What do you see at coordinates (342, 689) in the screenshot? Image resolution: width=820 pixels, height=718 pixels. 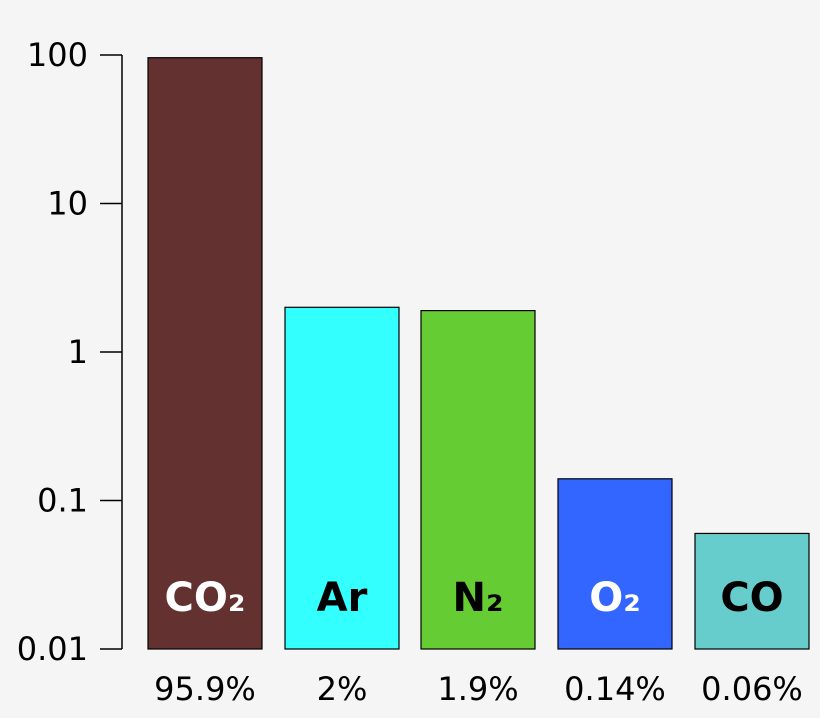 I see `bar-value-label: 2%` at bounding box center [342, 689].